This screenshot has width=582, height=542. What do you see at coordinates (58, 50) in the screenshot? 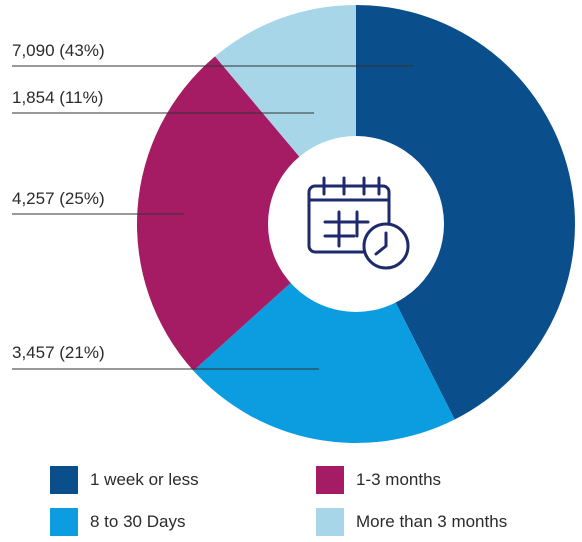
I see `slice-label-1-week-or-less: 7,090 (43%)` at bounding box center [58, 50].